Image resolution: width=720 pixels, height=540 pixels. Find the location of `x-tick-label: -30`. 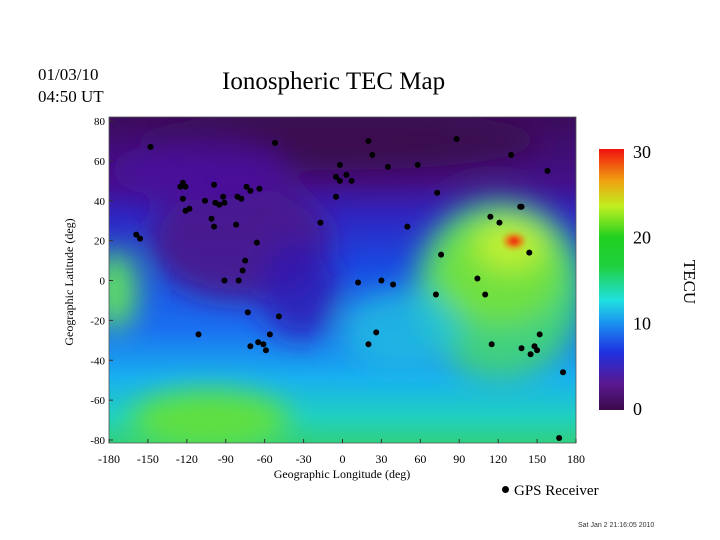

x-tick-label: -30 is located at coordinates (304, 459).